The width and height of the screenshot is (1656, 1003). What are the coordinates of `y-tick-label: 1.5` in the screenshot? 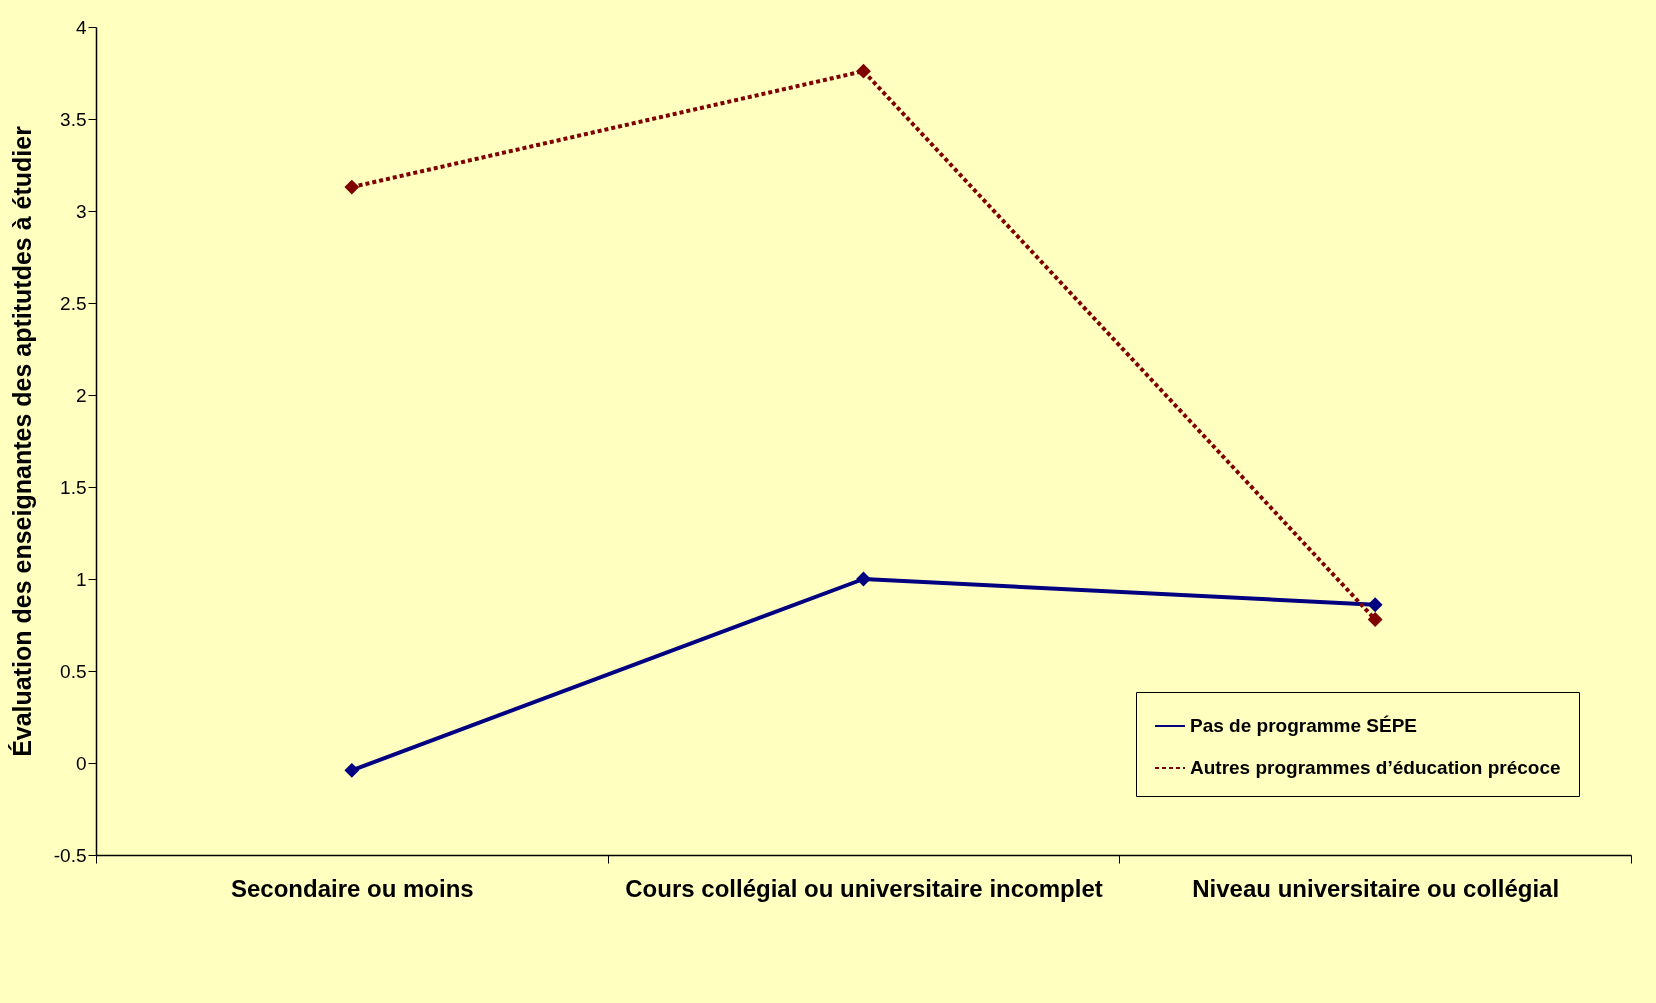 It's located at (73, 487).